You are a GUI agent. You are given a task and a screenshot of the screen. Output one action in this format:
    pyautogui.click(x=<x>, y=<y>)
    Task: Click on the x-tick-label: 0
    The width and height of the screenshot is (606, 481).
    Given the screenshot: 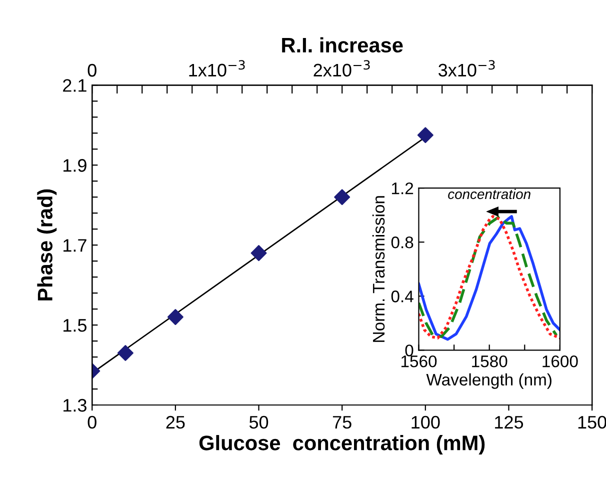 What is the action you would take?
    pyautogui.click(x=92, y=422)
    